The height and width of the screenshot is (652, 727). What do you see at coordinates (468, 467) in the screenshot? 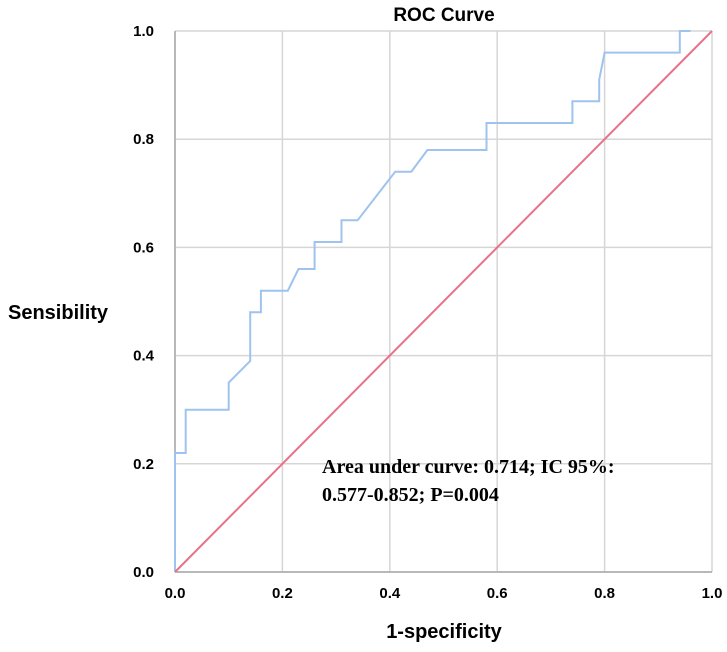
I see `annotation-line-1: Area under curve: 0.714; IC 95%:` at bounding box center [468, 467].